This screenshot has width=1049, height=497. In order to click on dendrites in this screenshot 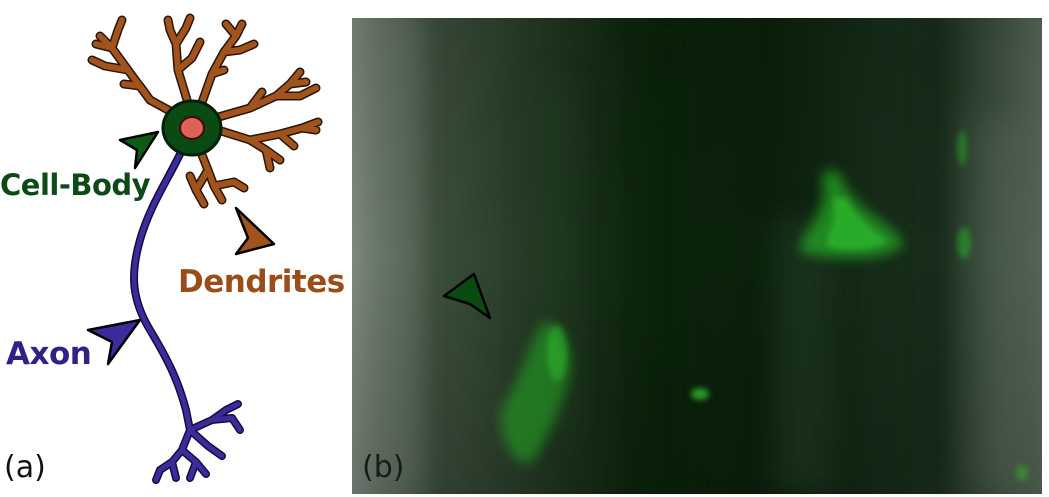, I will do `click(205, 111)`.